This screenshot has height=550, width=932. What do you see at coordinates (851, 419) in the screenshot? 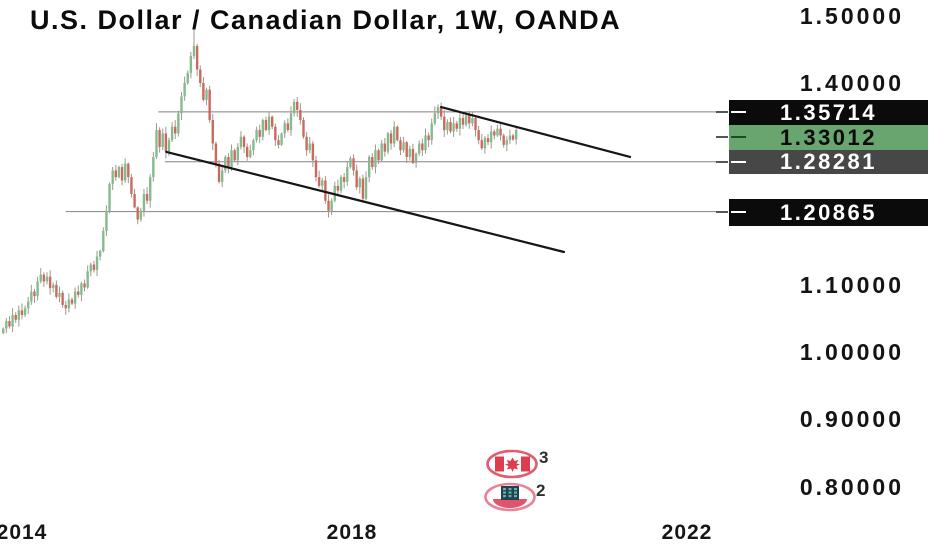
I see `y-tick: 0.90000` at bounding box center [851, 419].